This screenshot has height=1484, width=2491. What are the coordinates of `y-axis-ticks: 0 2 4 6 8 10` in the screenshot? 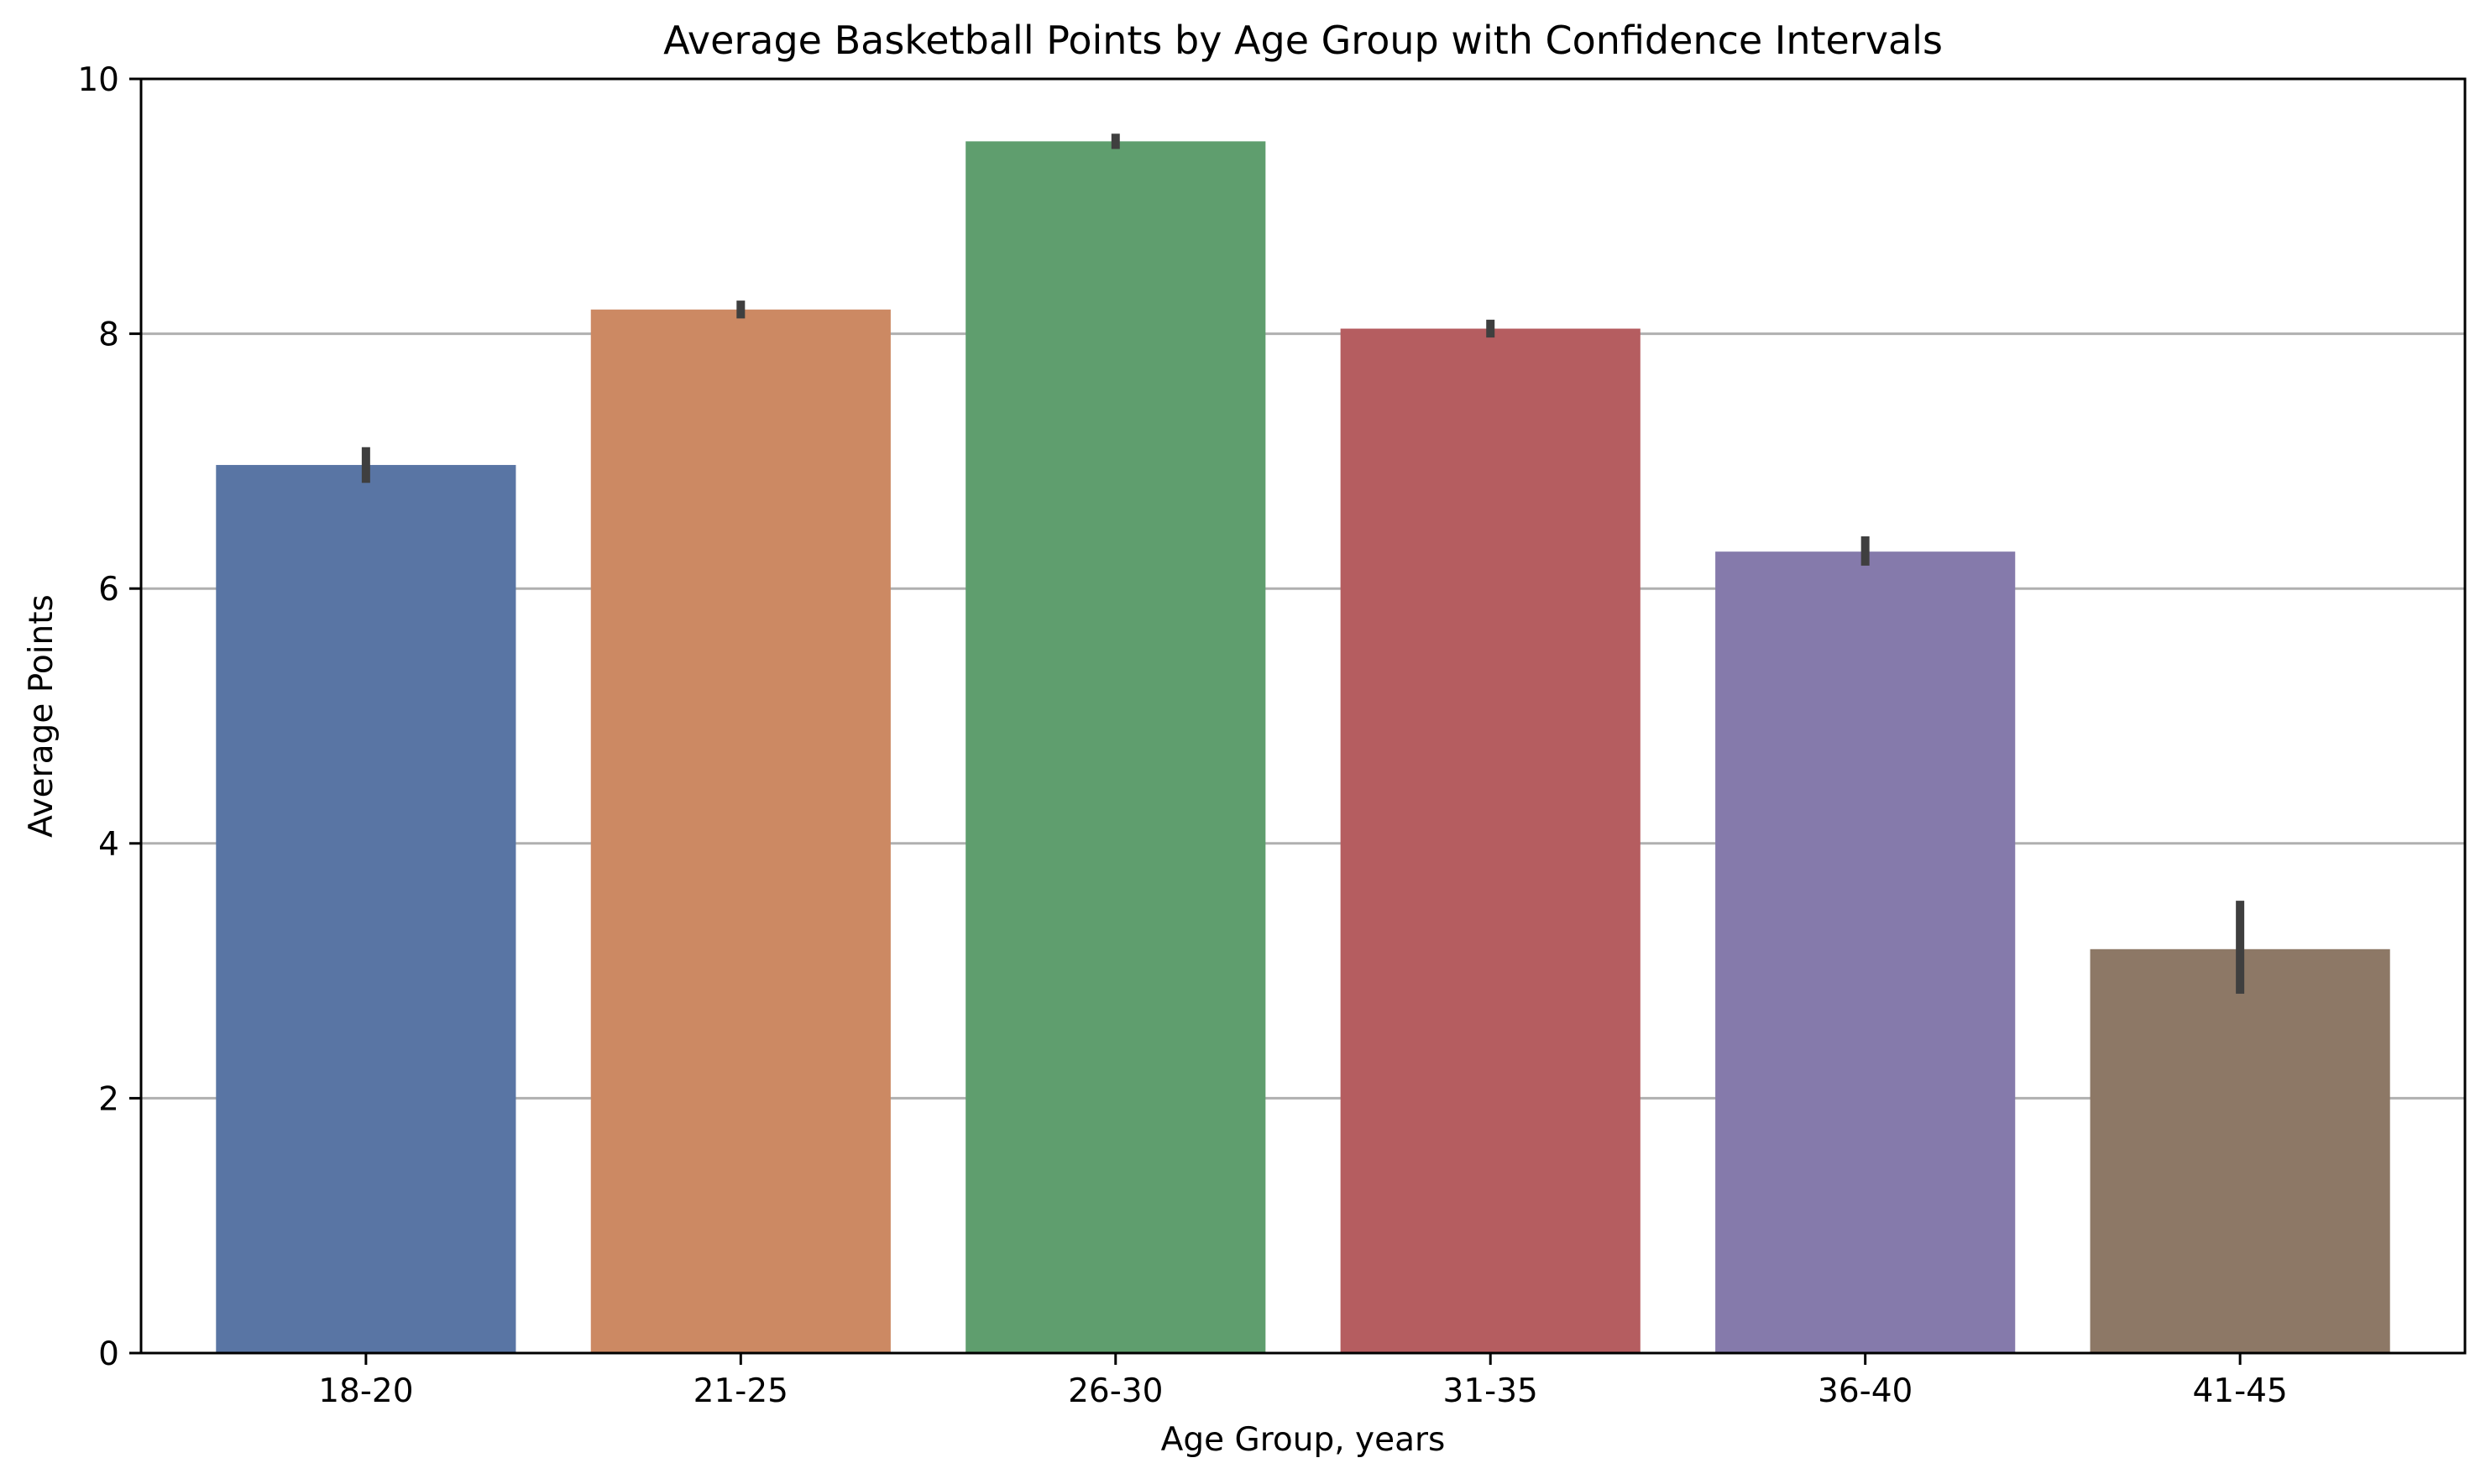 It's located at (109, 717).